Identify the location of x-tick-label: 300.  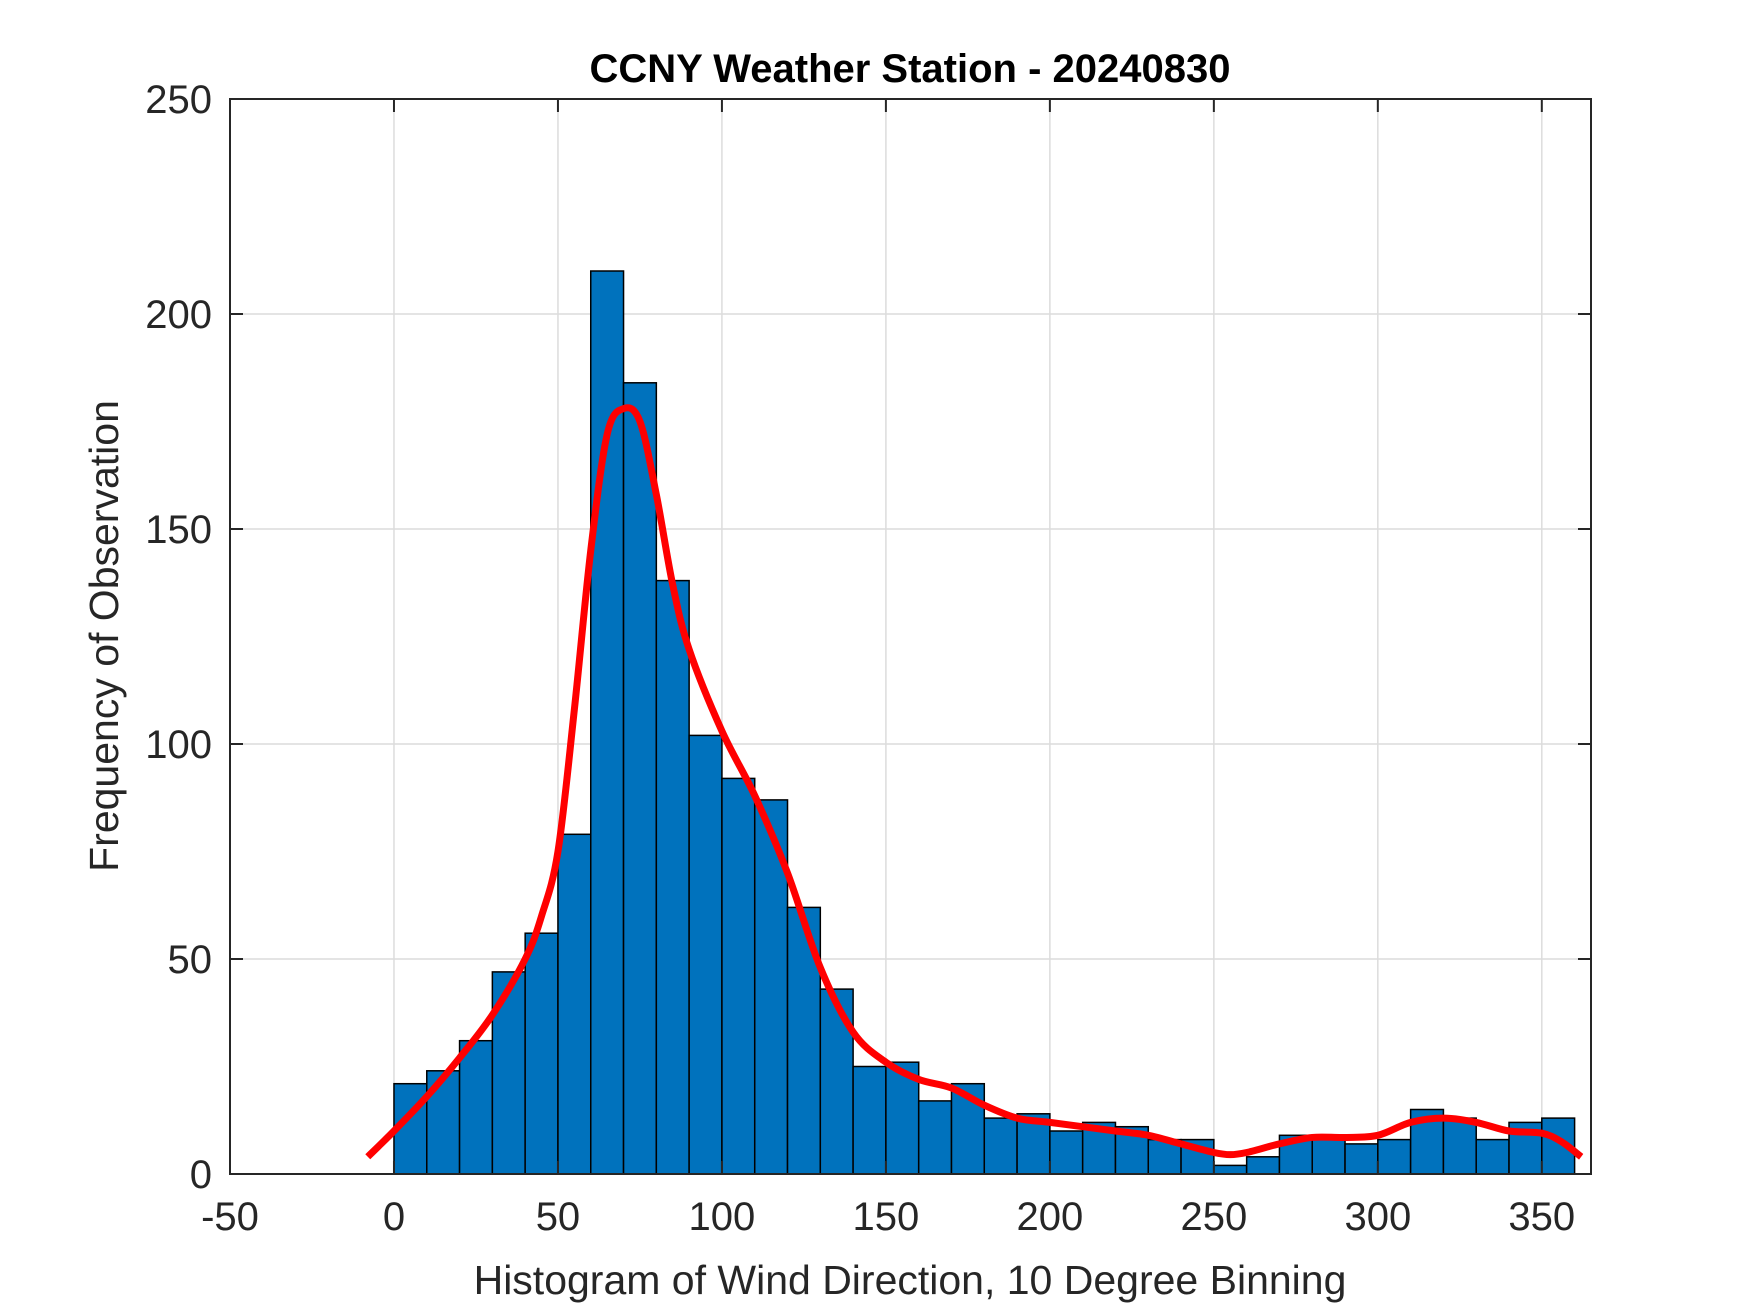
(1377, 1217).